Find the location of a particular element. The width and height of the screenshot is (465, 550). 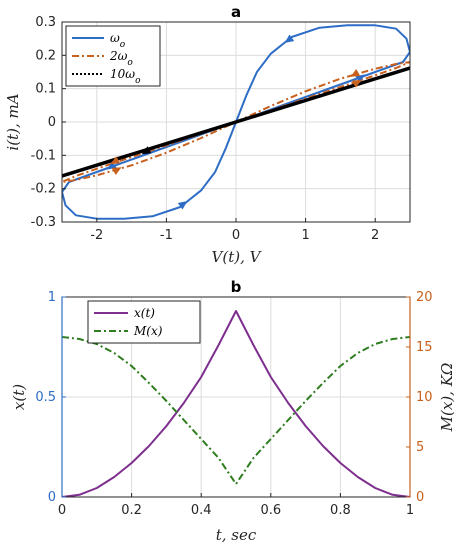

panel-b-right-tick-label: 0 is located at coordinates (420, 497).